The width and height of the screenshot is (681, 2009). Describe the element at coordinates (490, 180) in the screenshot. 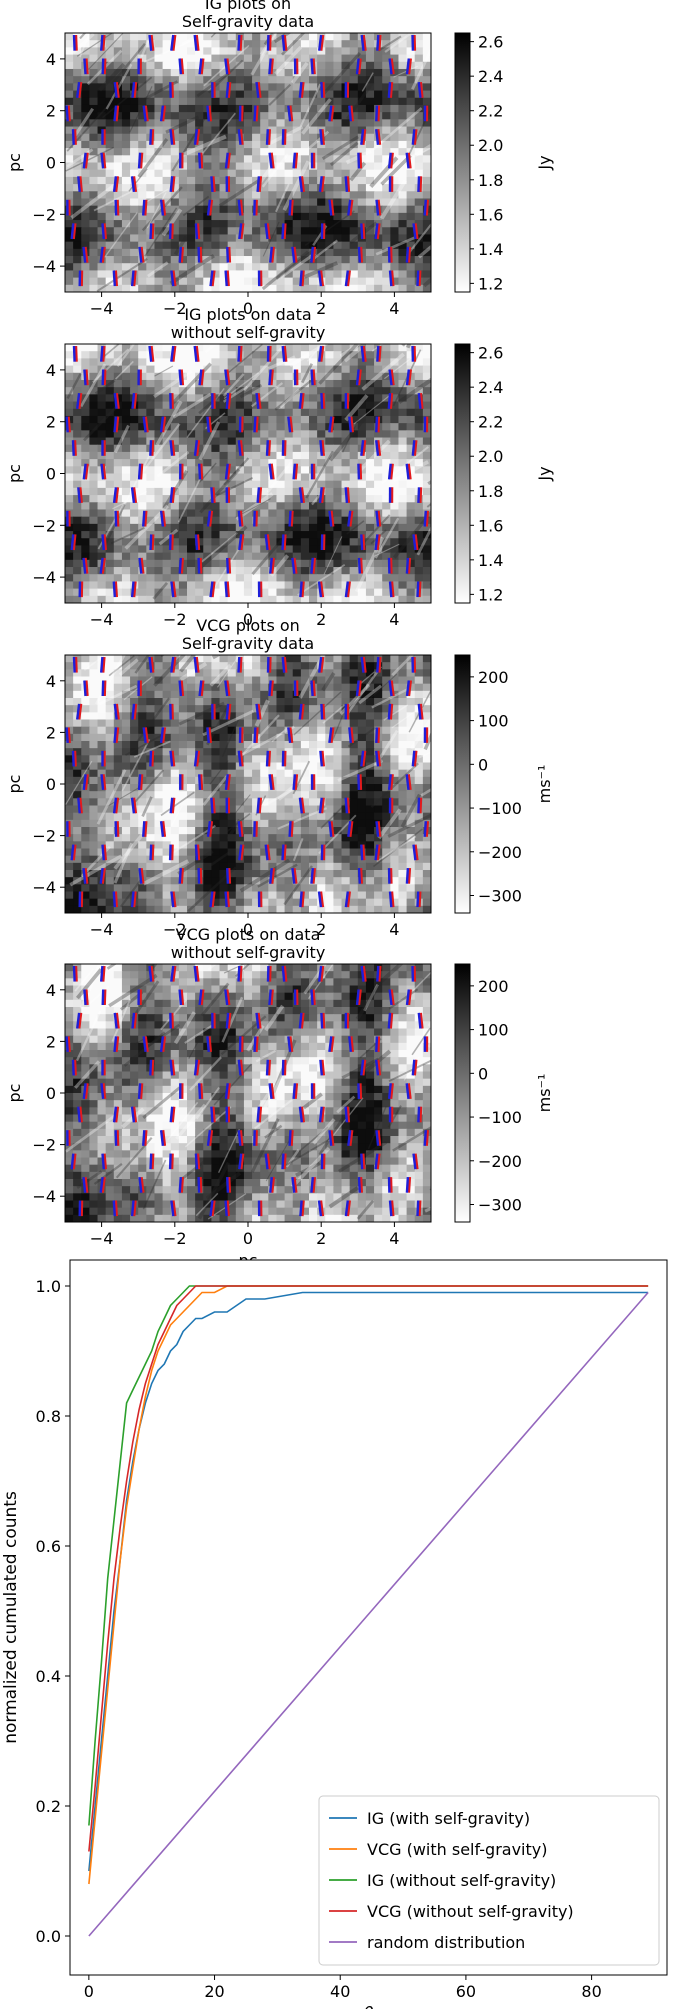

I see `colorbar-tick-label: 1.8` at that location.